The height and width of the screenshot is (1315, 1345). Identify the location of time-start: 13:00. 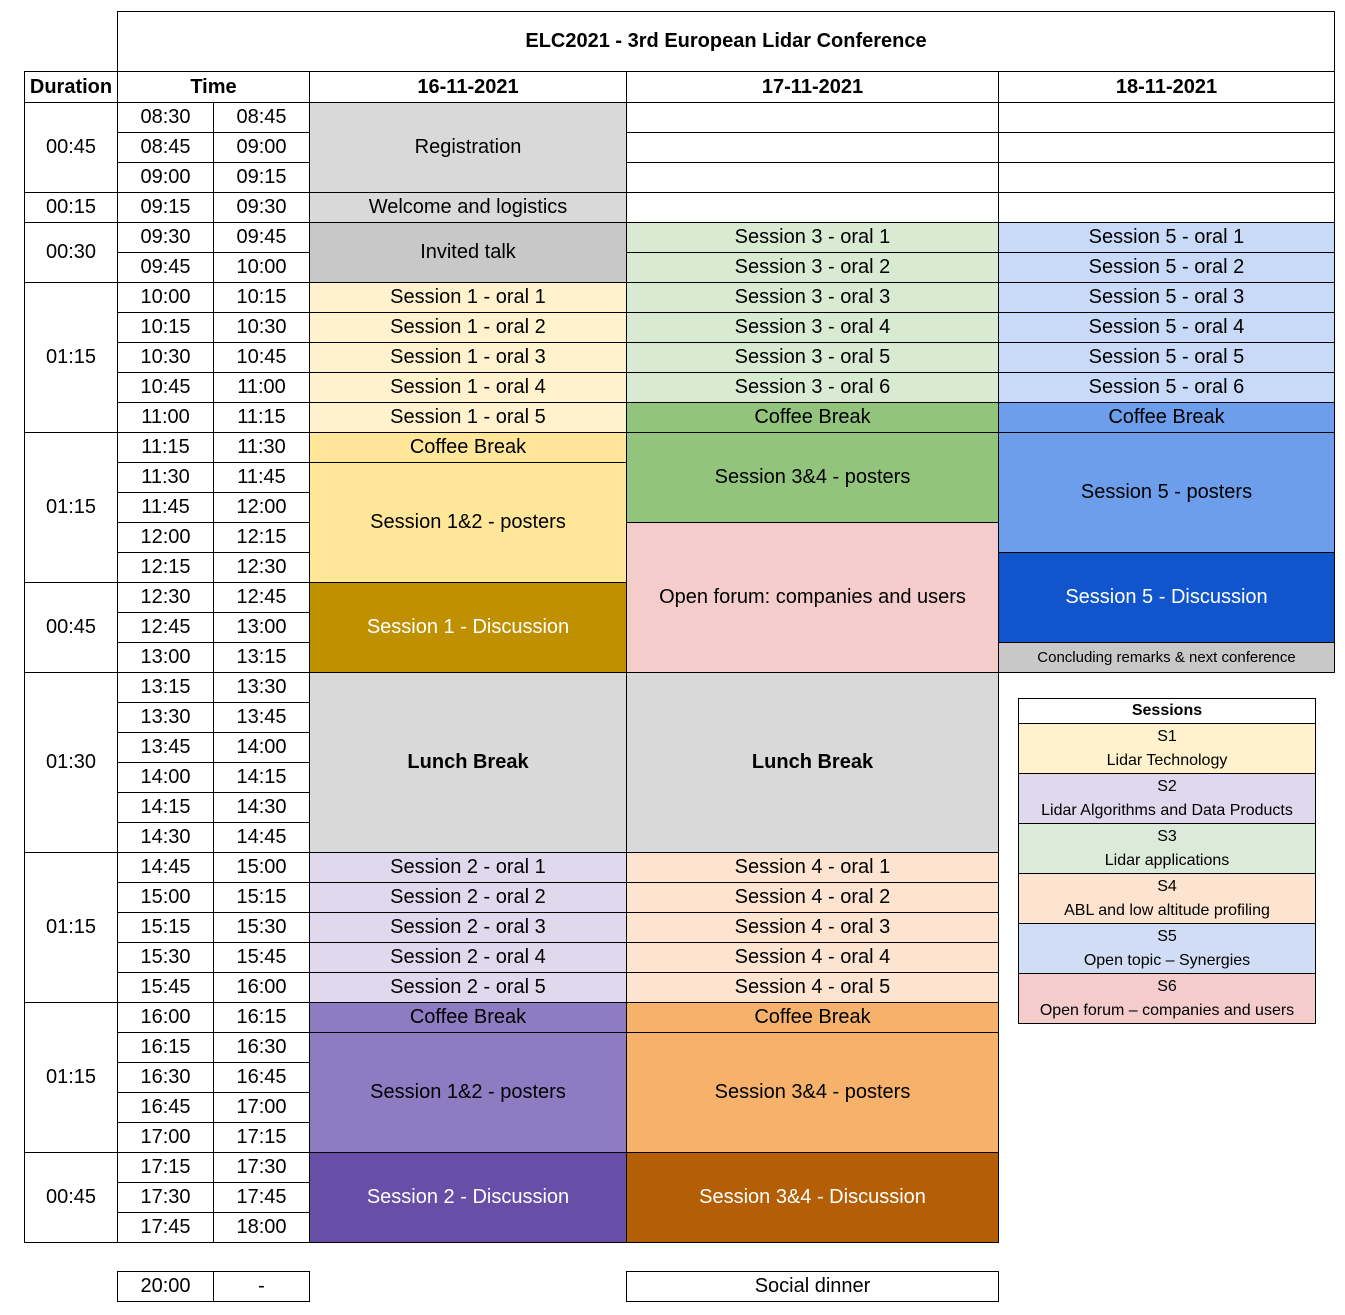
(165, 657).